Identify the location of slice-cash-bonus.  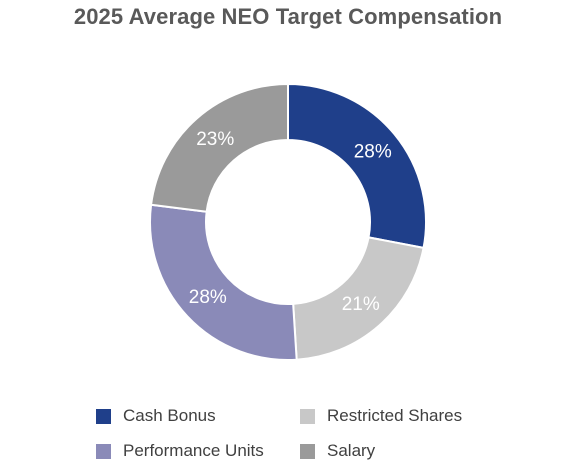
(357, 166).